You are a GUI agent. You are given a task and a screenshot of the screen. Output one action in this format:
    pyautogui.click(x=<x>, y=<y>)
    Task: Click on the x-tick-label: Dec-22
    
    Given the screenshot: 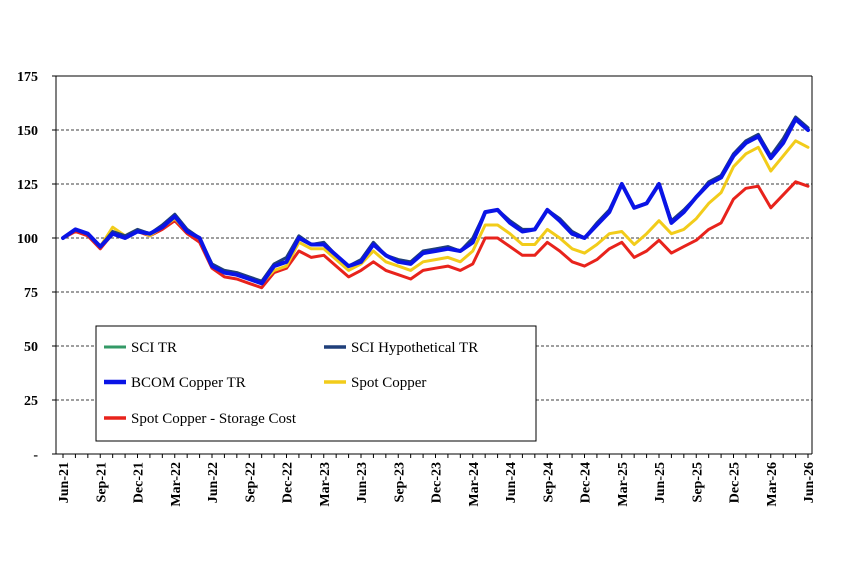 What is the action you would take?
    pyautogui.click(x=288, y=482)
    